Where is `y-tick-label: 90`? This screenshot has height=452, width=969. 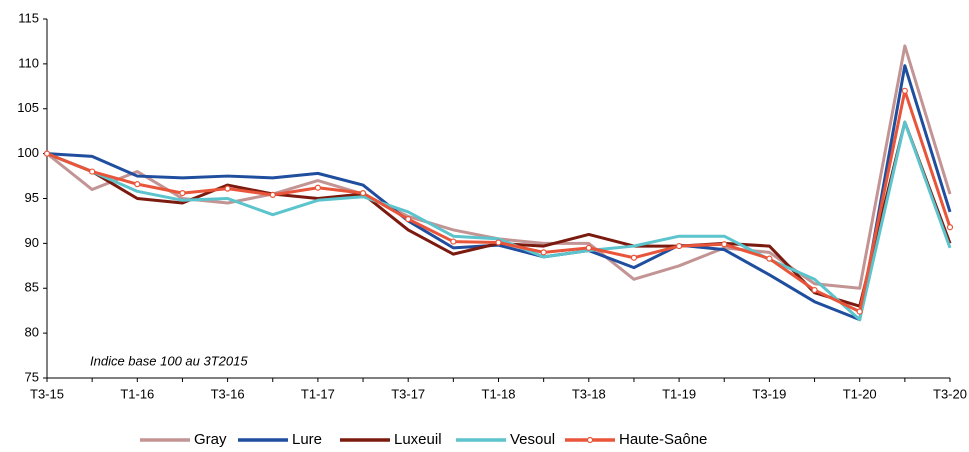 y-tick-label: 90 is located at coordinates (32, 242).